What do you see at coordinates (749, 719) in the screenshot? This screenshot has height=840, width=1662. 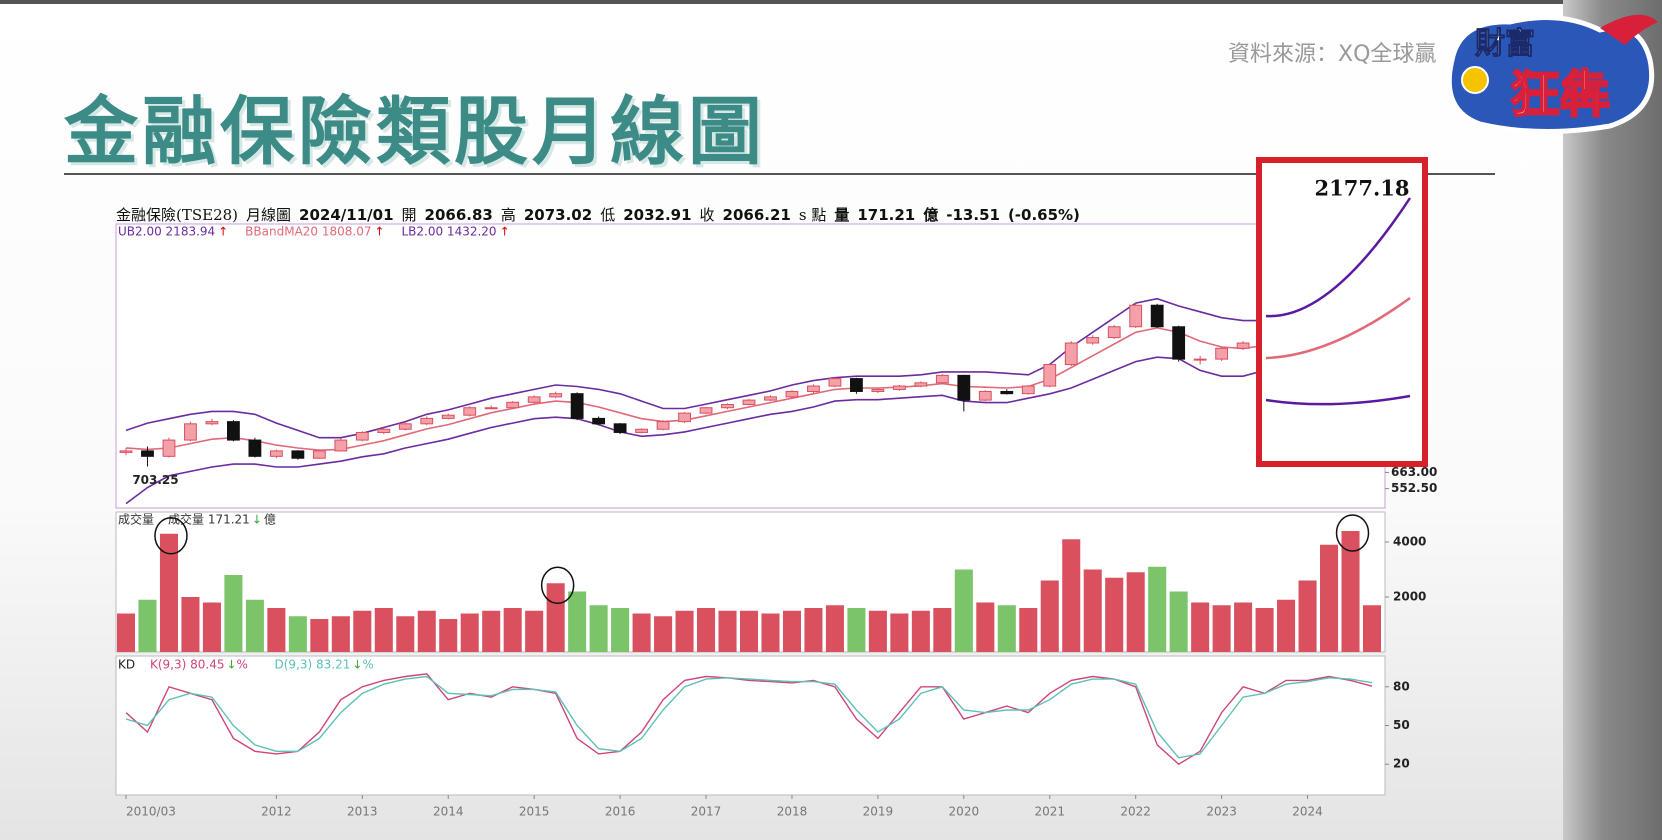 I see `kd-line` at bounding box center [749, 719].